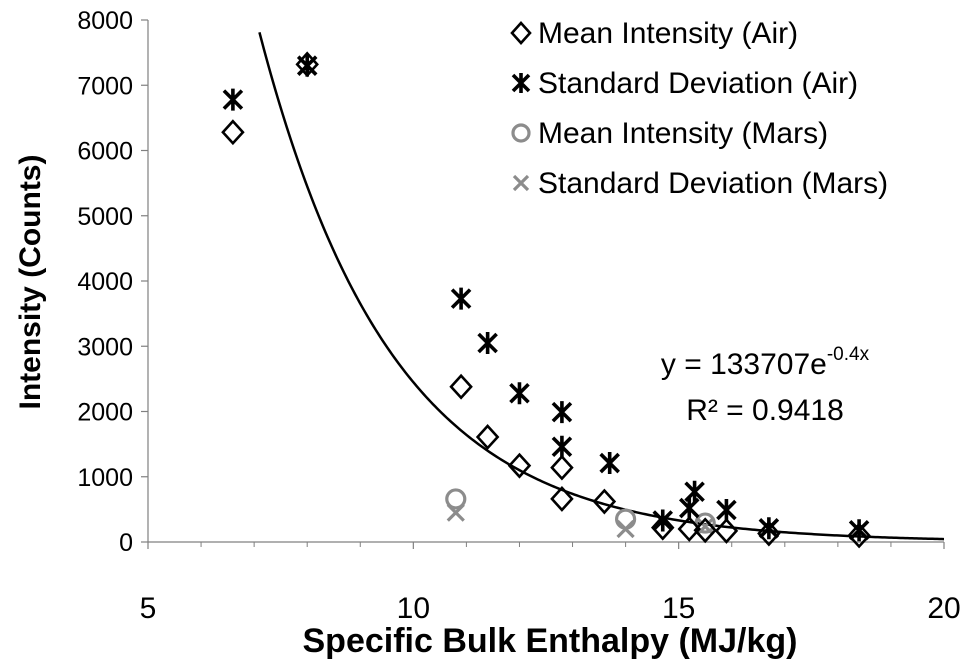 Image resolution: width=966 pixels, height=662 pixels. What do you see at coordinates (580, 521) in the screenshot?
I see `series-standard-deviation-mars` at bounding box center [580, 521].